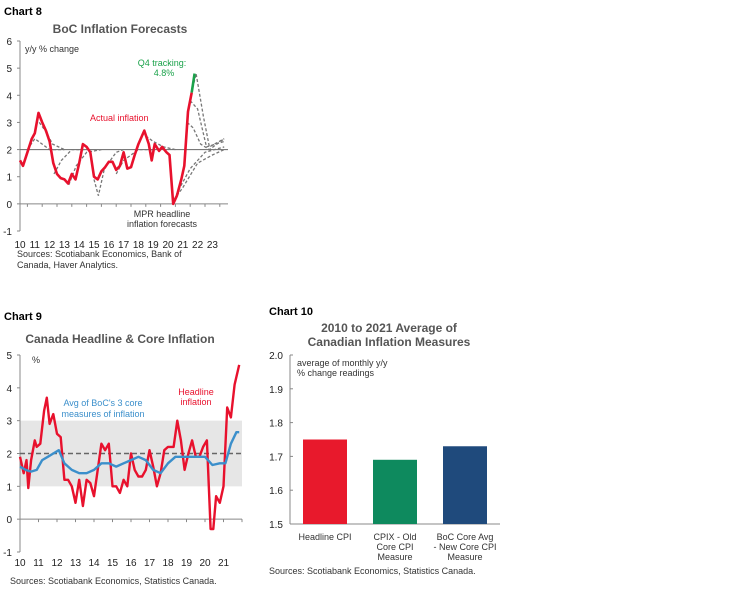  Describe the element at coordinates (119, 118) in the screenshot. I see `actual-inflation-label: Actual inflation` at that location.